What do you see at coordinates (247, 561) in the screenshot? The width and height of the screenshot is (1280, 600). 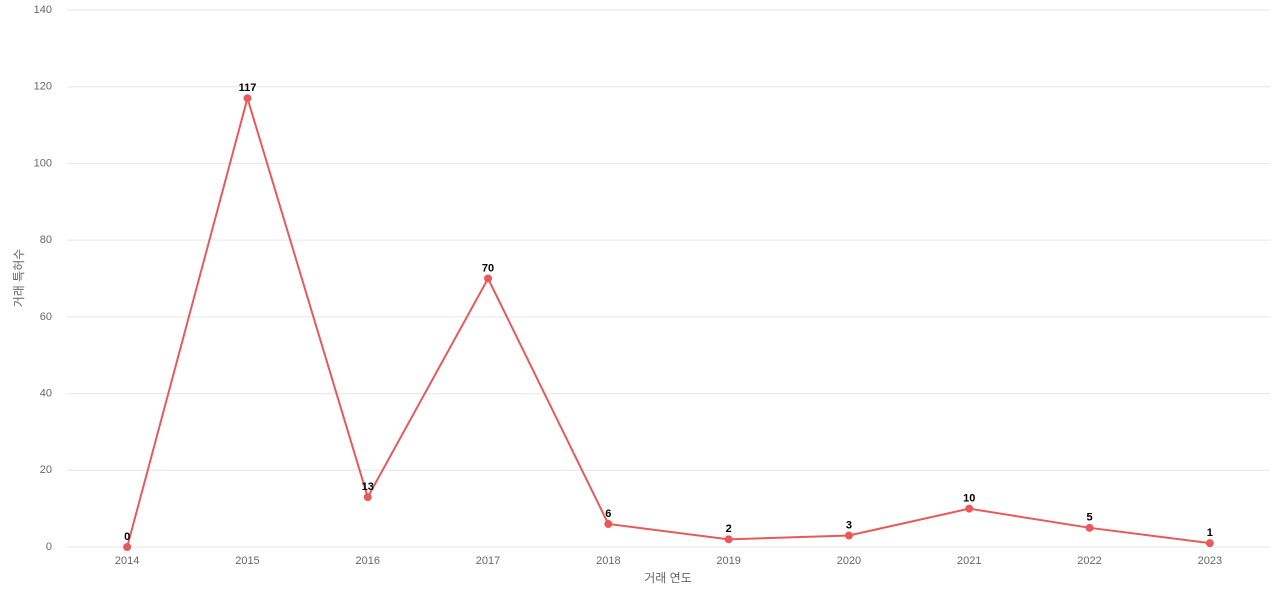 I see `x-tick-label: 2015` at bounding box center [247, 561].